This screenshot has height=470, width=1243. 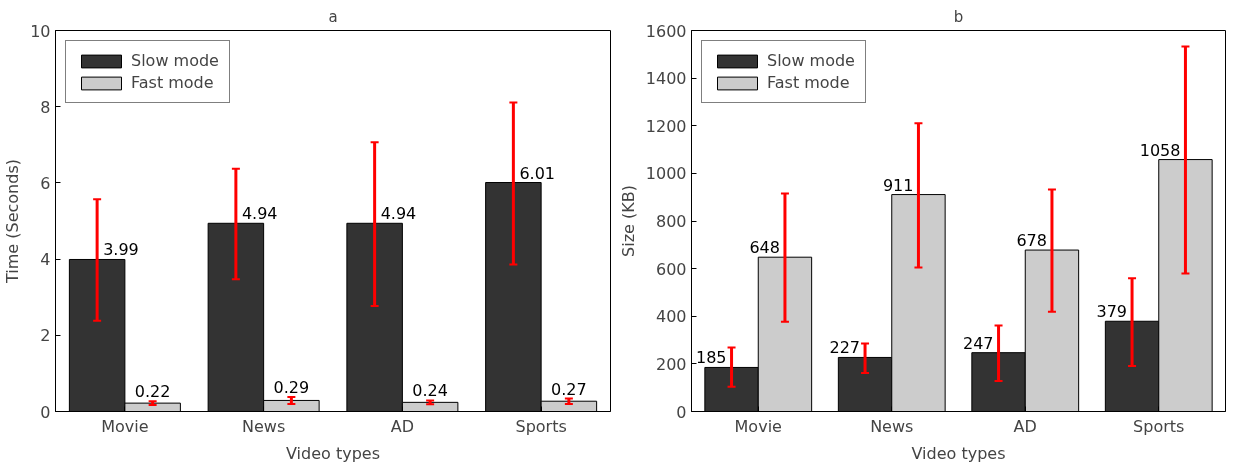 What do you see at coordinates (711, 358) in the screenshot?
I see `data-label: 185` at bounding box center [711, 358].